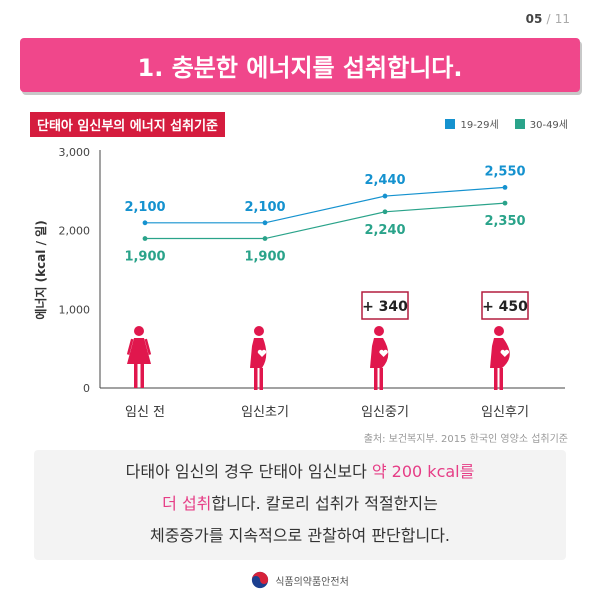  What do you see at coordinates (75, 231) in the screenshot?
I see `y-tick-label: 2,000` at bounding box center [75, 231].